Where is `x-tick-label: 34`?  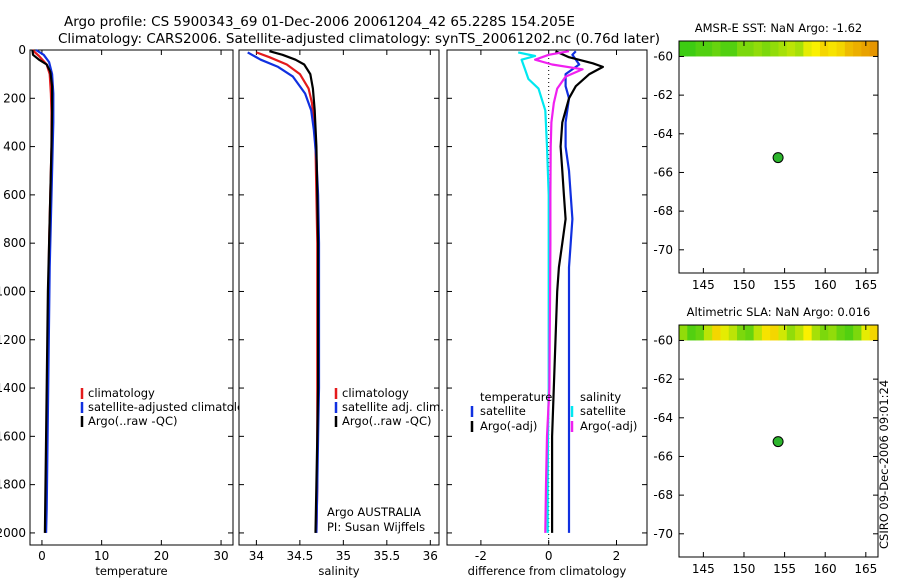
x-tick-label: 34 is located at coordinates (256, 556).